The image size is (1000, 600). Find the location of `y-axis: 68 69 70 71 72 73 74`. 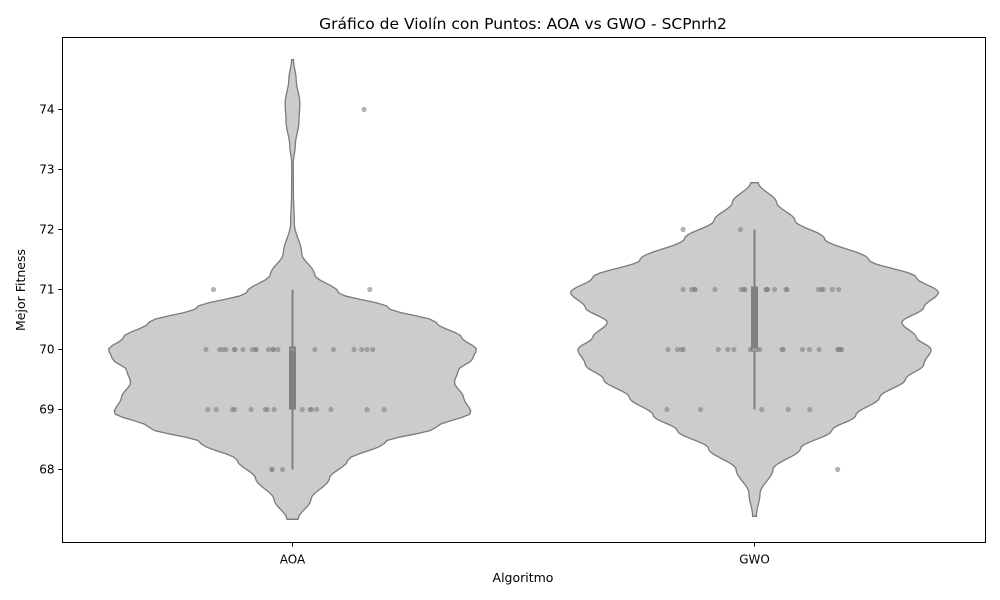

y-axis: 68 69 70 71 72 73 74 is located at coordinates (51, 290).